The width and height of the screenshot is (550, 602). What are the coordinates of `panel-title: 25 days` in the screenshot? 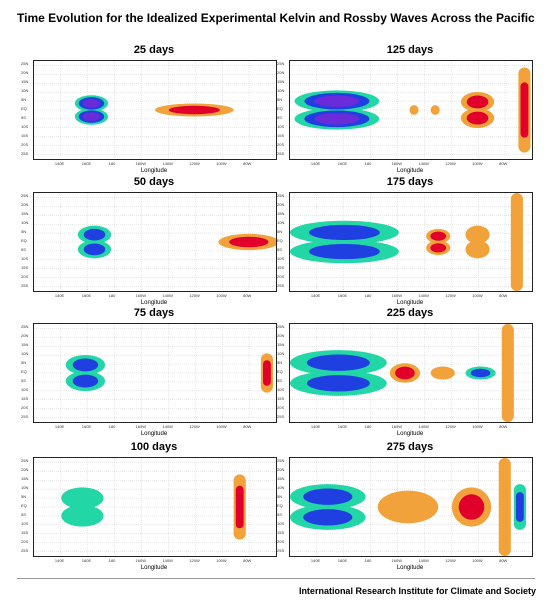 It's located at (154, 50).